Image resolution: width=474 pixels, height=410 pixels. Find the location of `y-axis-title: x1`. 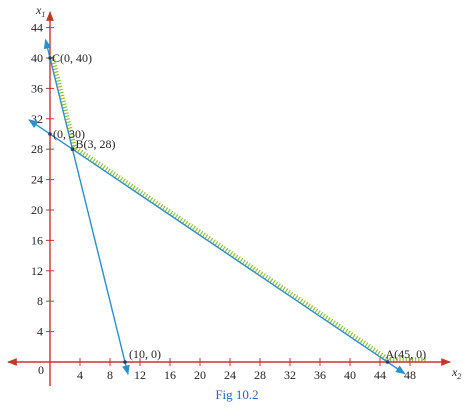

y-axis-title: x1 is located at coordinates (40, 11).